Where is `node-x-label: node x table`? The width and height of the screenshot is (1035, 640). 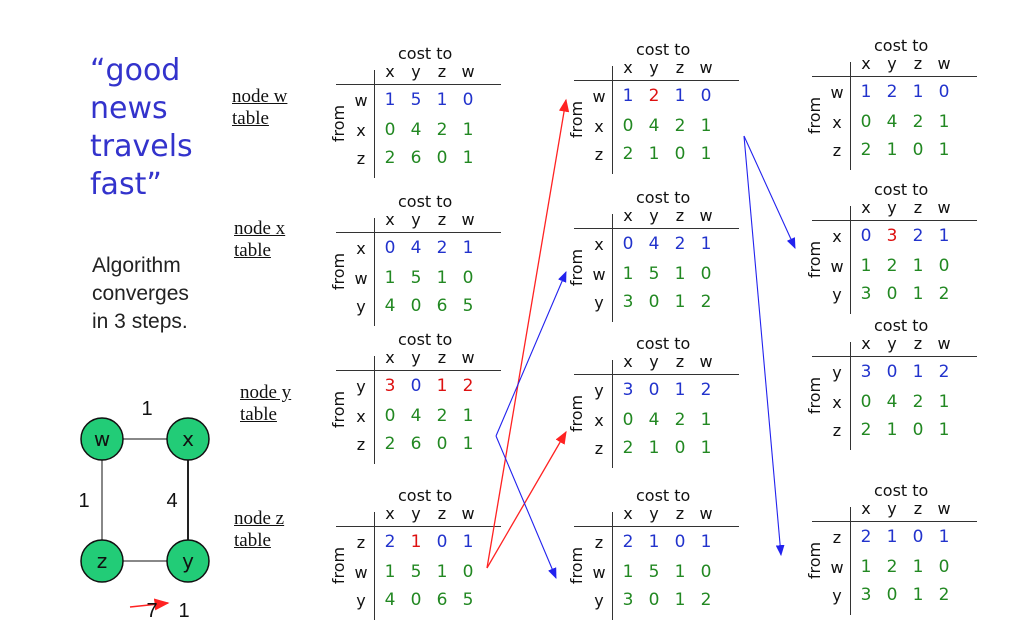
node-x-label: node x table is located at coordinates (259, 240).